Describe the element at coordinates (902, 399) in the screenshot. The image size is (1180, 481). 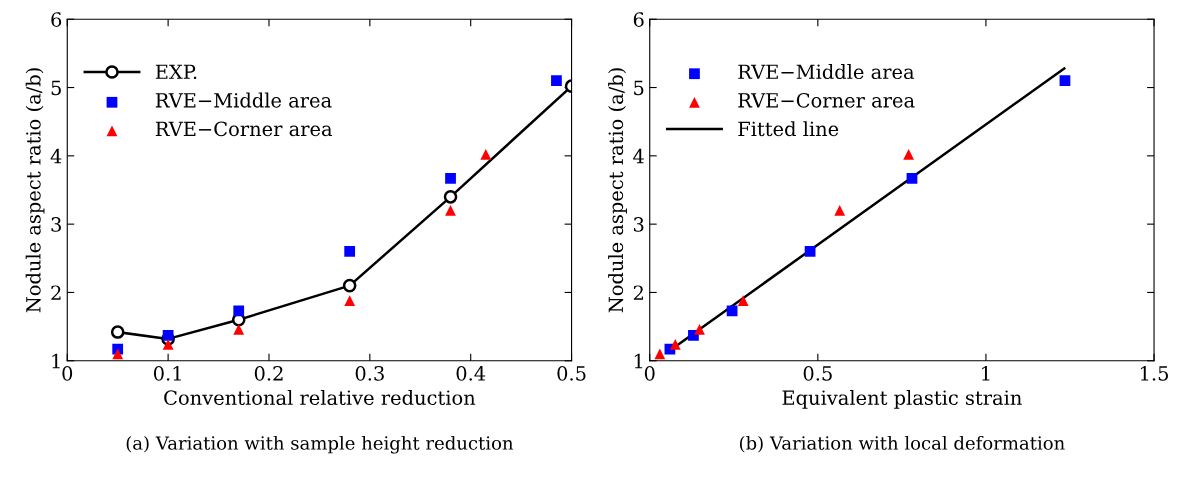
I see `x-axis-title: Equivalent plastic strain` at that location.